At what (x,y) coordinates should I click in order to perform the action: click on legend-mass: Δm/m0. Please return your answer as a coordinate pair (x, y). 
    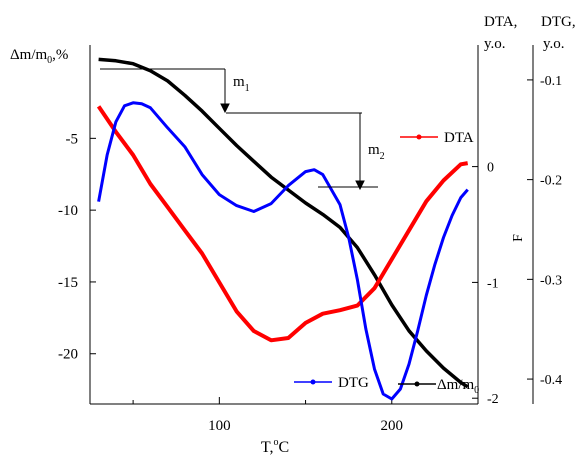
    Looking at the image, I should click on (438, 386).